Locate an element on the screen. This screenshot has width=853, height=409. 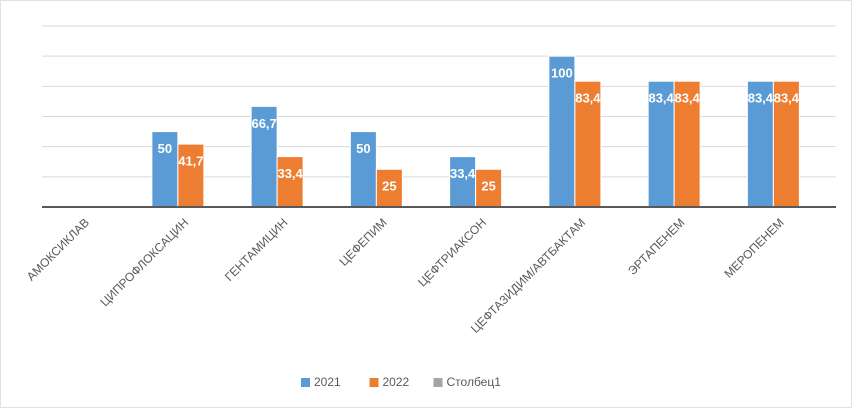
legend-label: 2022 is located at coordinates (396, 382).